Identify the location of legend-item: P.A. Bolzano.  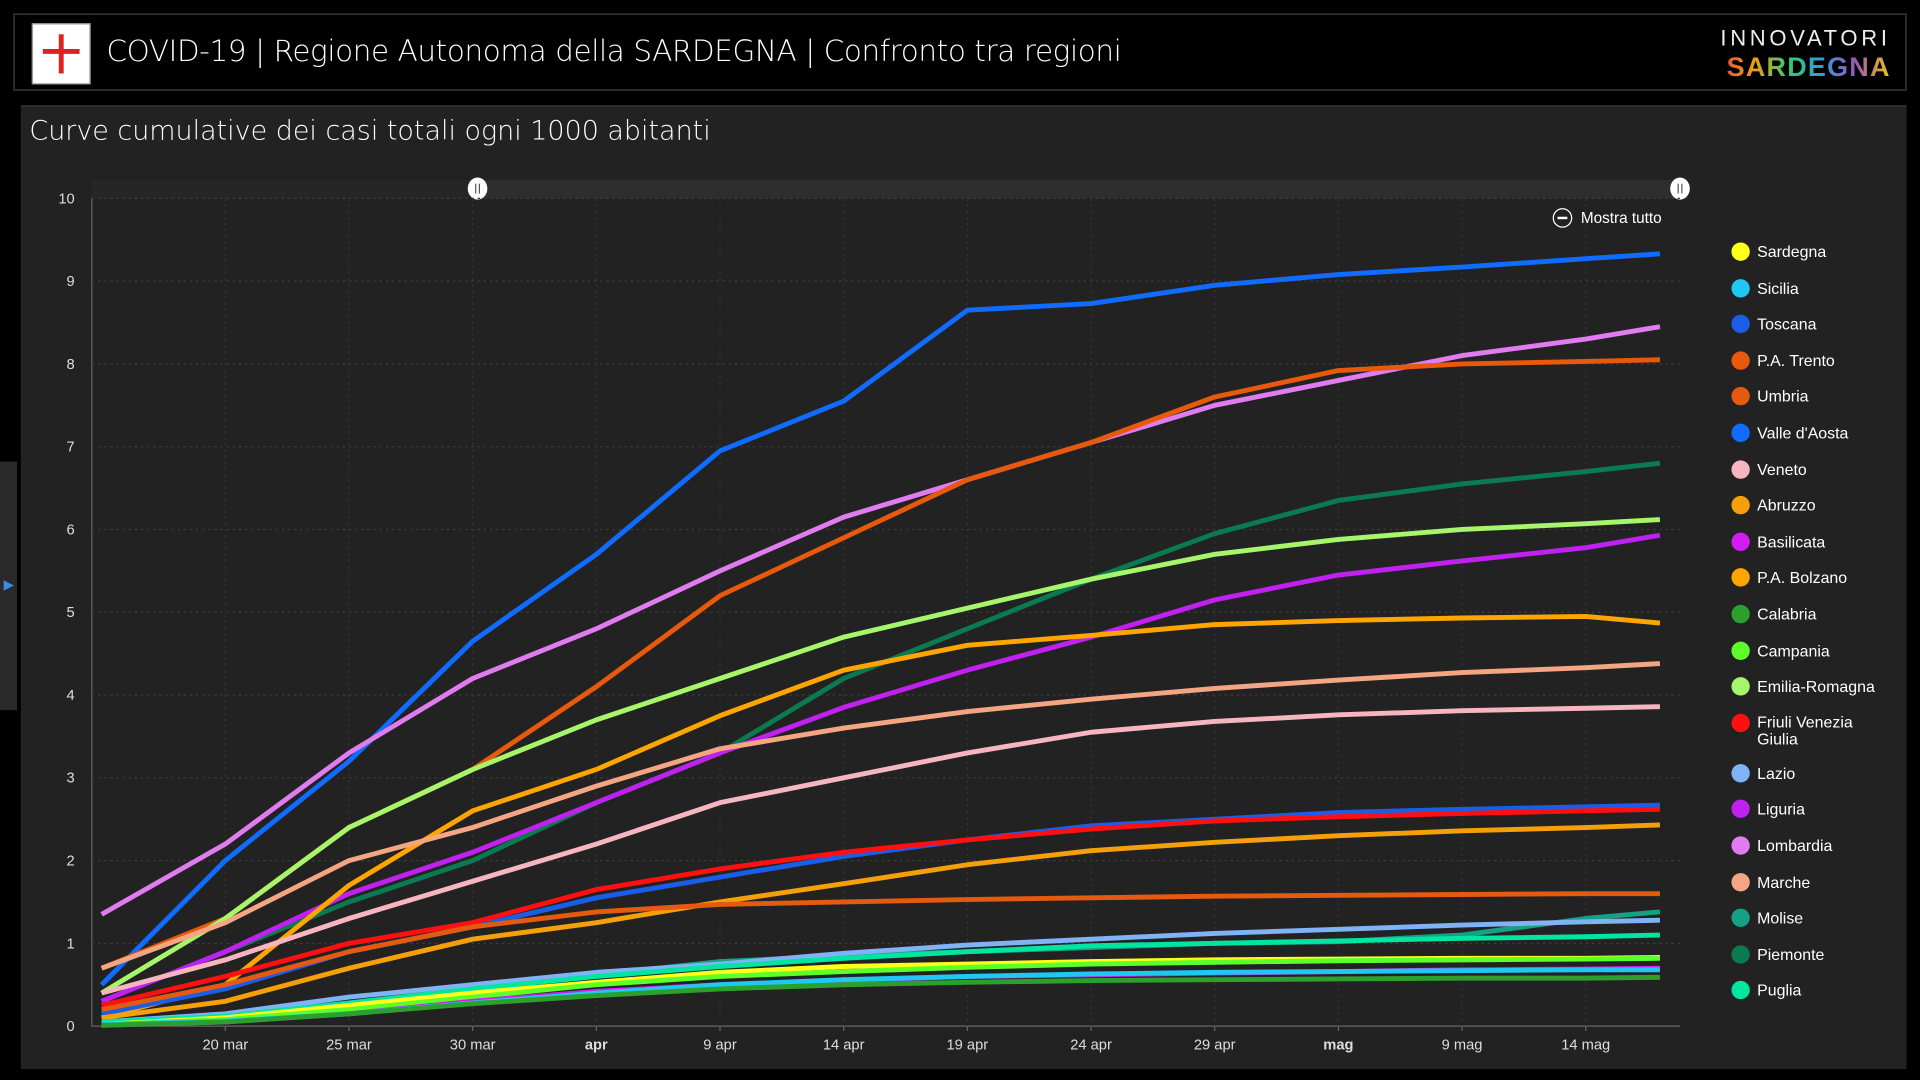
(1816, 586).